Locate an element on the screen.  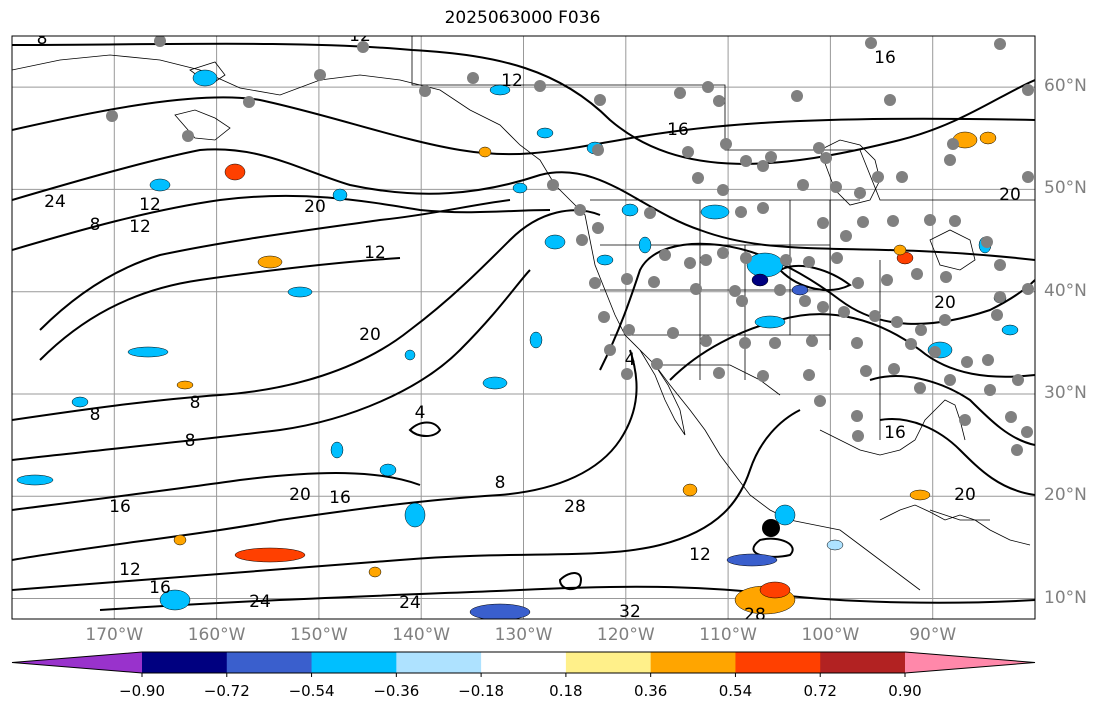
colorbar-tick-label: 0.18 is located at coordinates (566, 691).